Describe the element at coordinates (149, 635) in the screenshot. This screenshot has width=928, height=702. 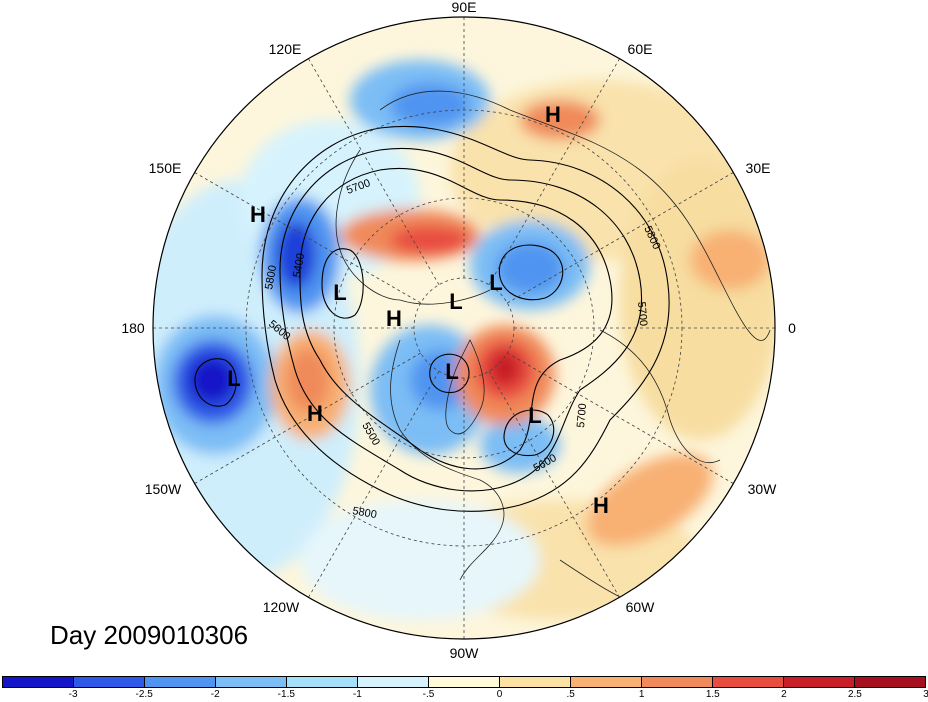
I see `map-title: Day 2009010306` at that location.